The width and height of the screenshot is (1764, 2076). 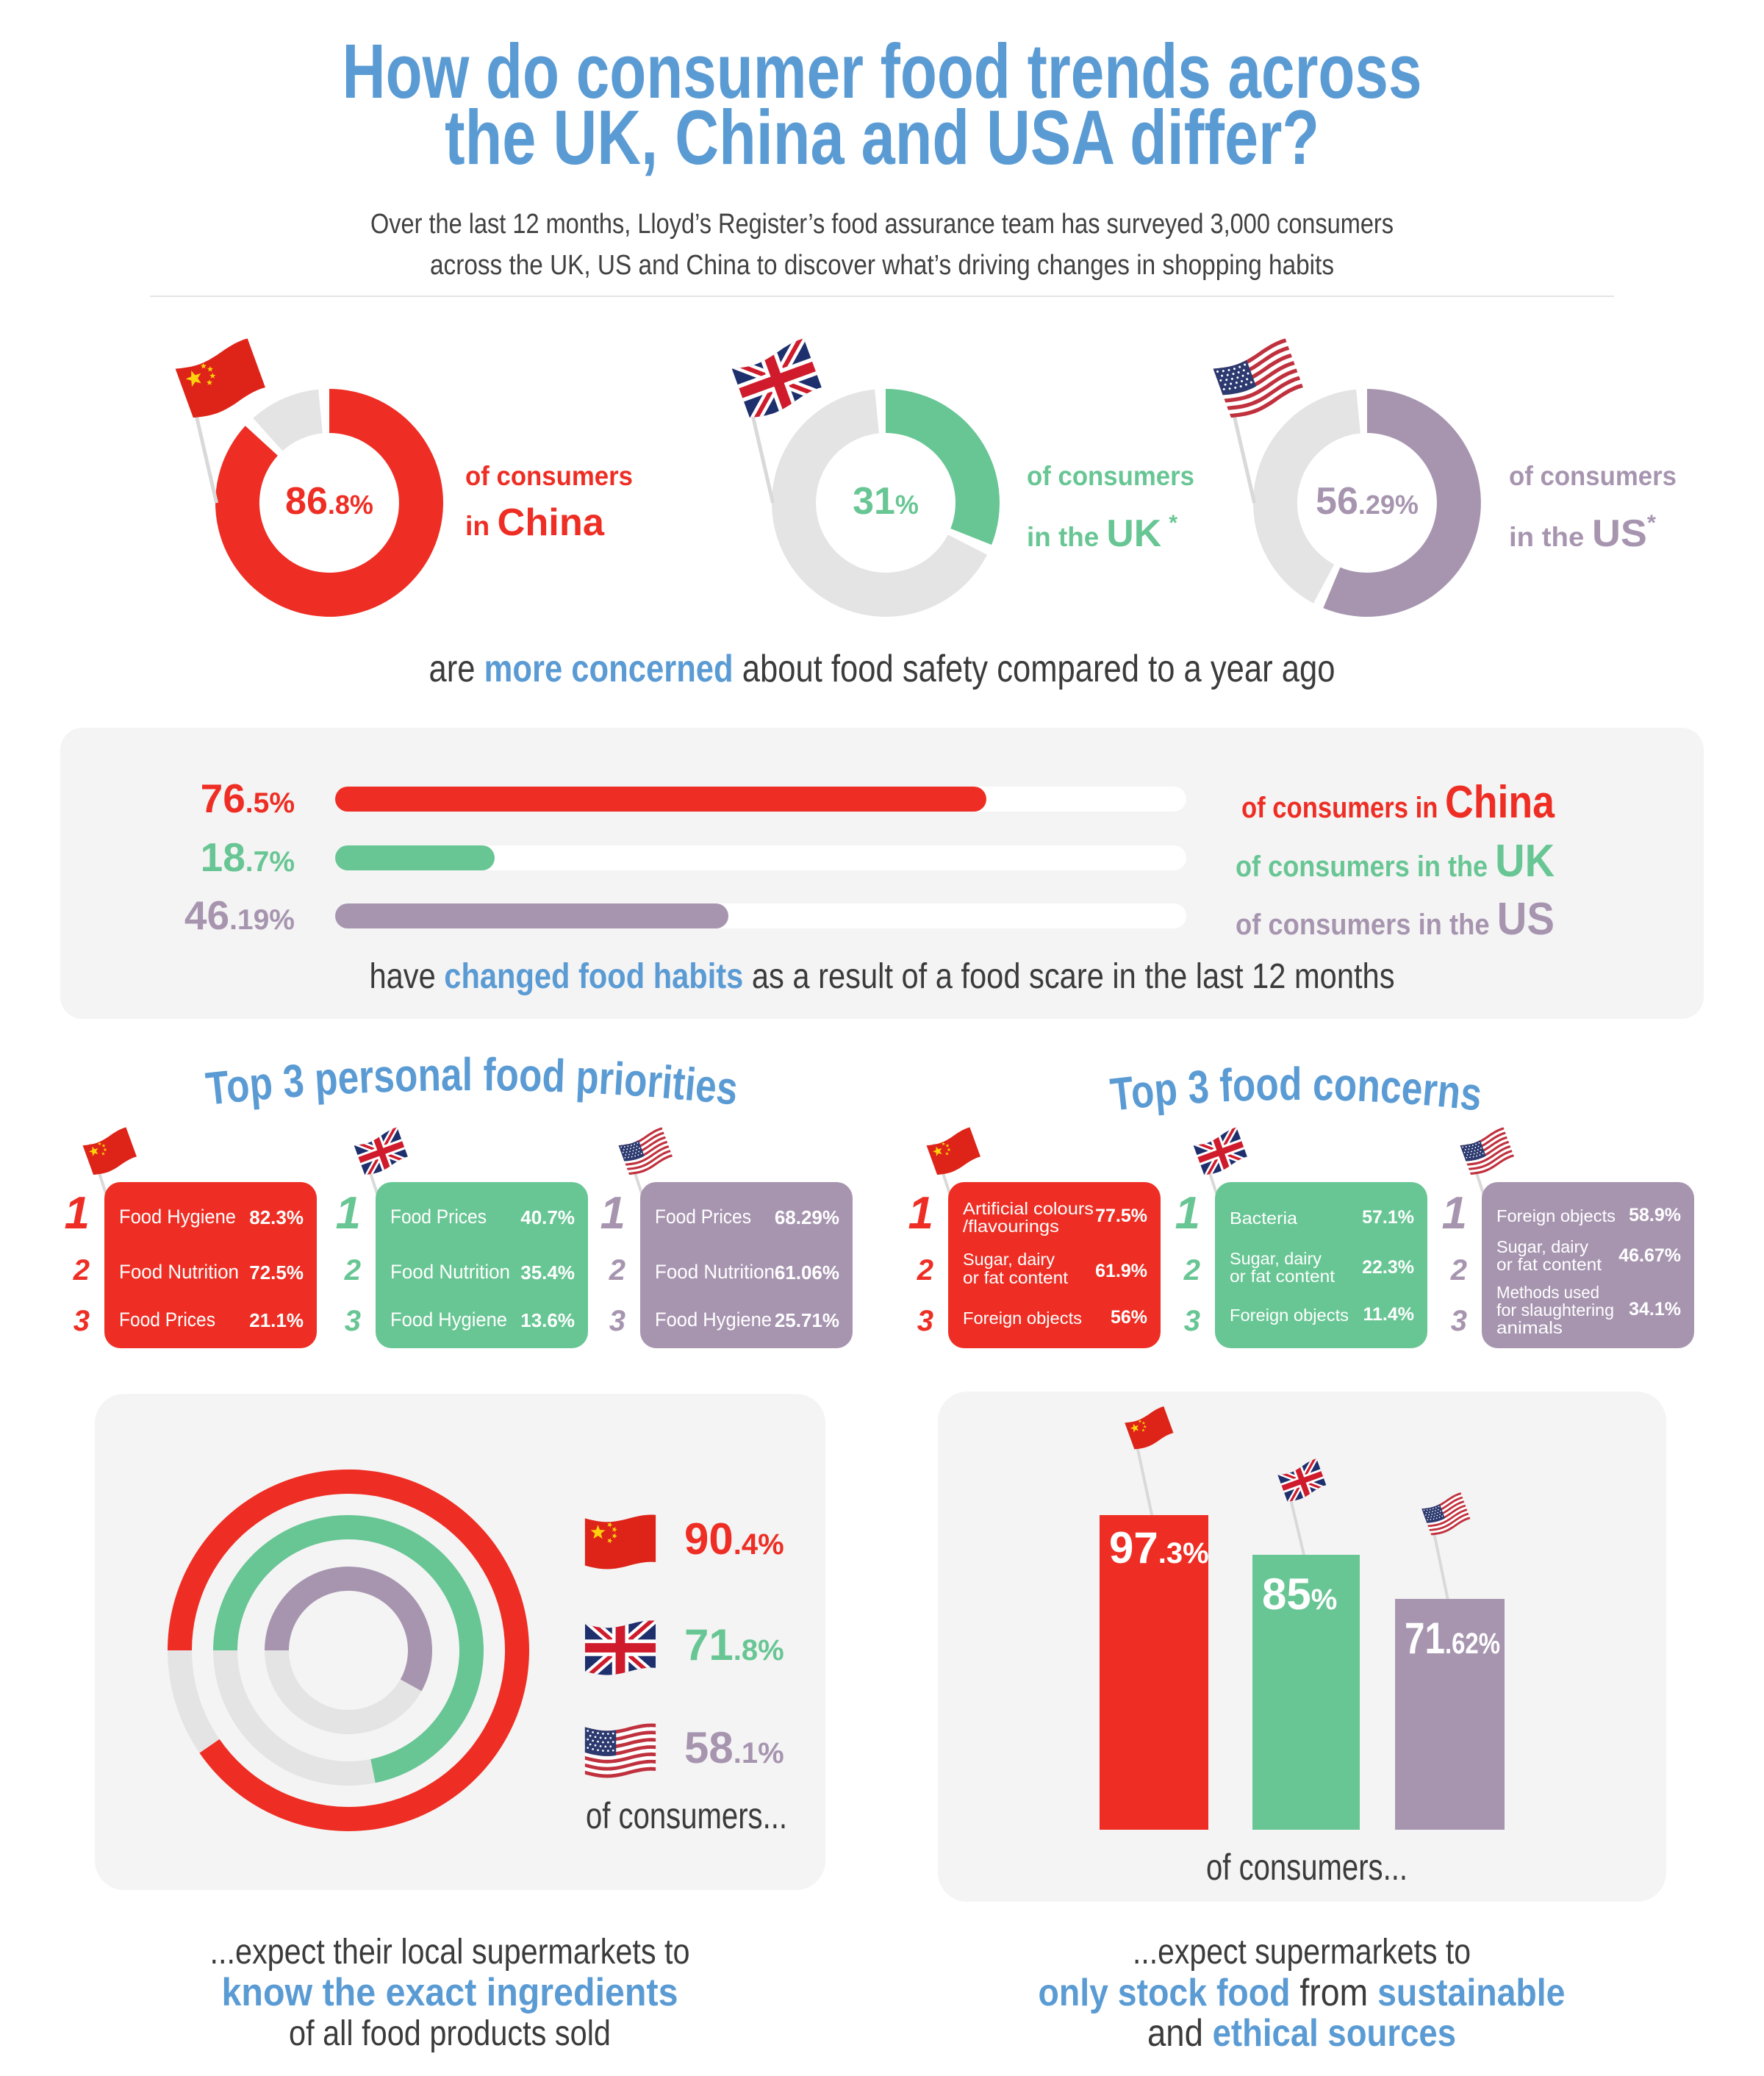 I want to click on svg-text: Top 3 food concerns, so click(x=1296, y=1090).